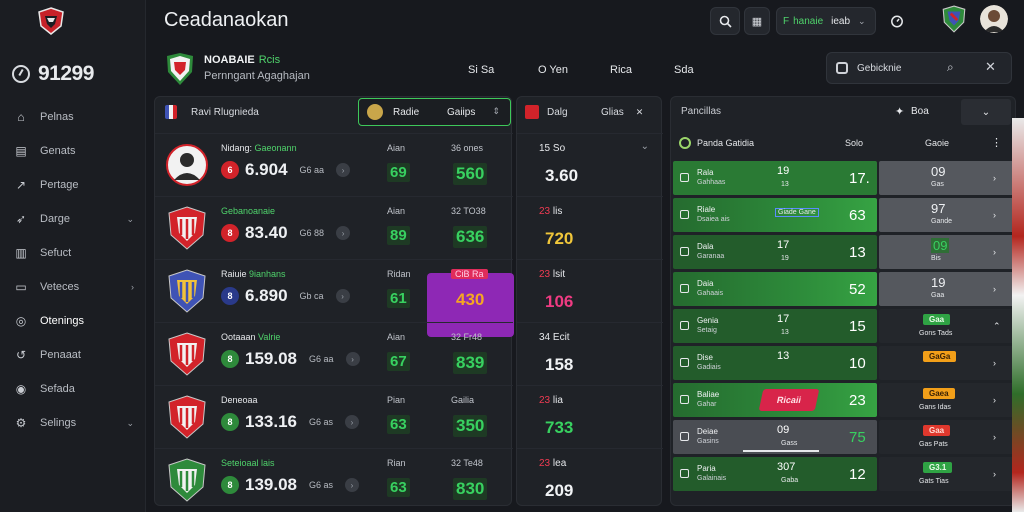 The image size is (1024, 512). I want to click on market-select: Radie Gaiips ⇕, so click(434, 112).